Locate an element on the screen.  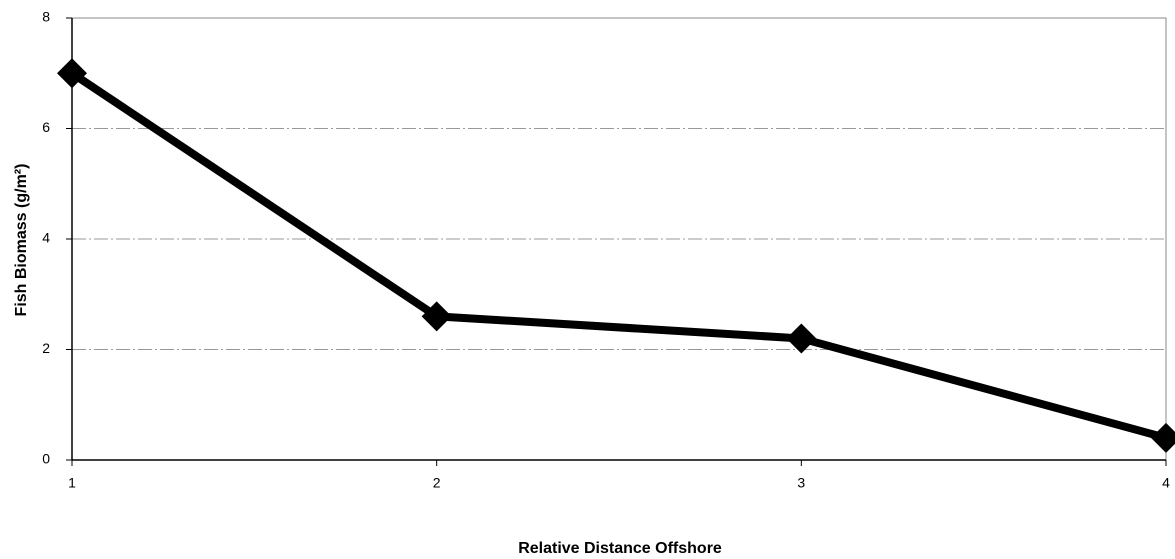
x-axis-title: Relative Distance Offshore is located at coordinates (620, 548).